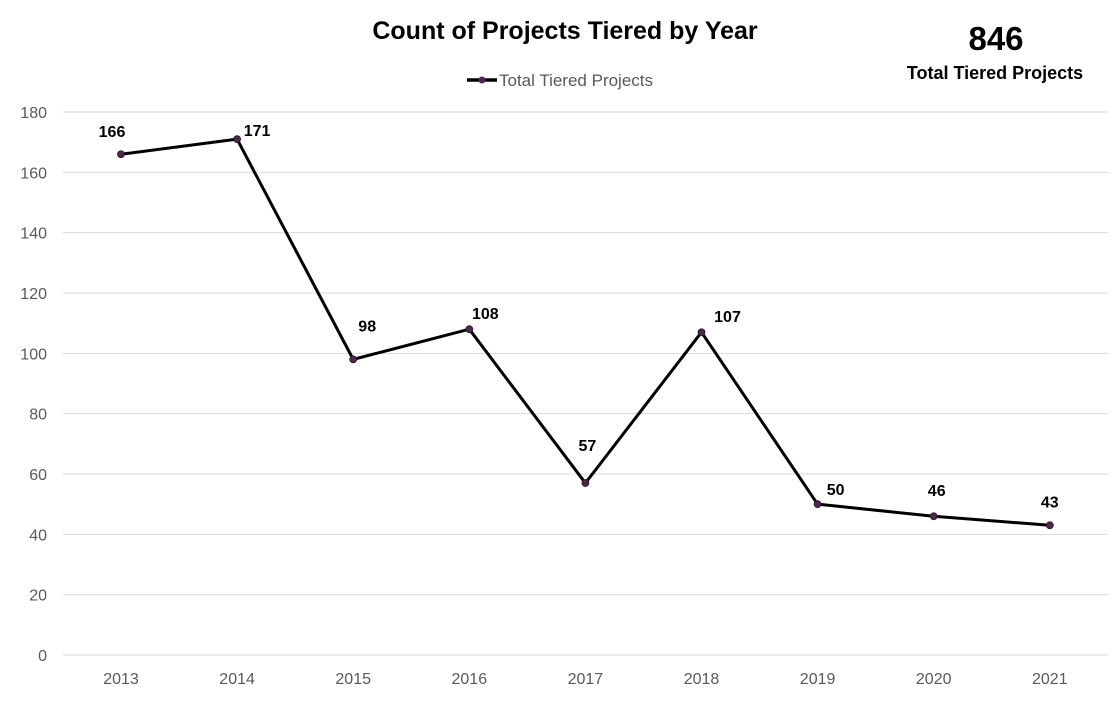 This screenshot has width=1118, height=715. I want to click on legend-label: Total Tiered Projects, so click(576, 80).